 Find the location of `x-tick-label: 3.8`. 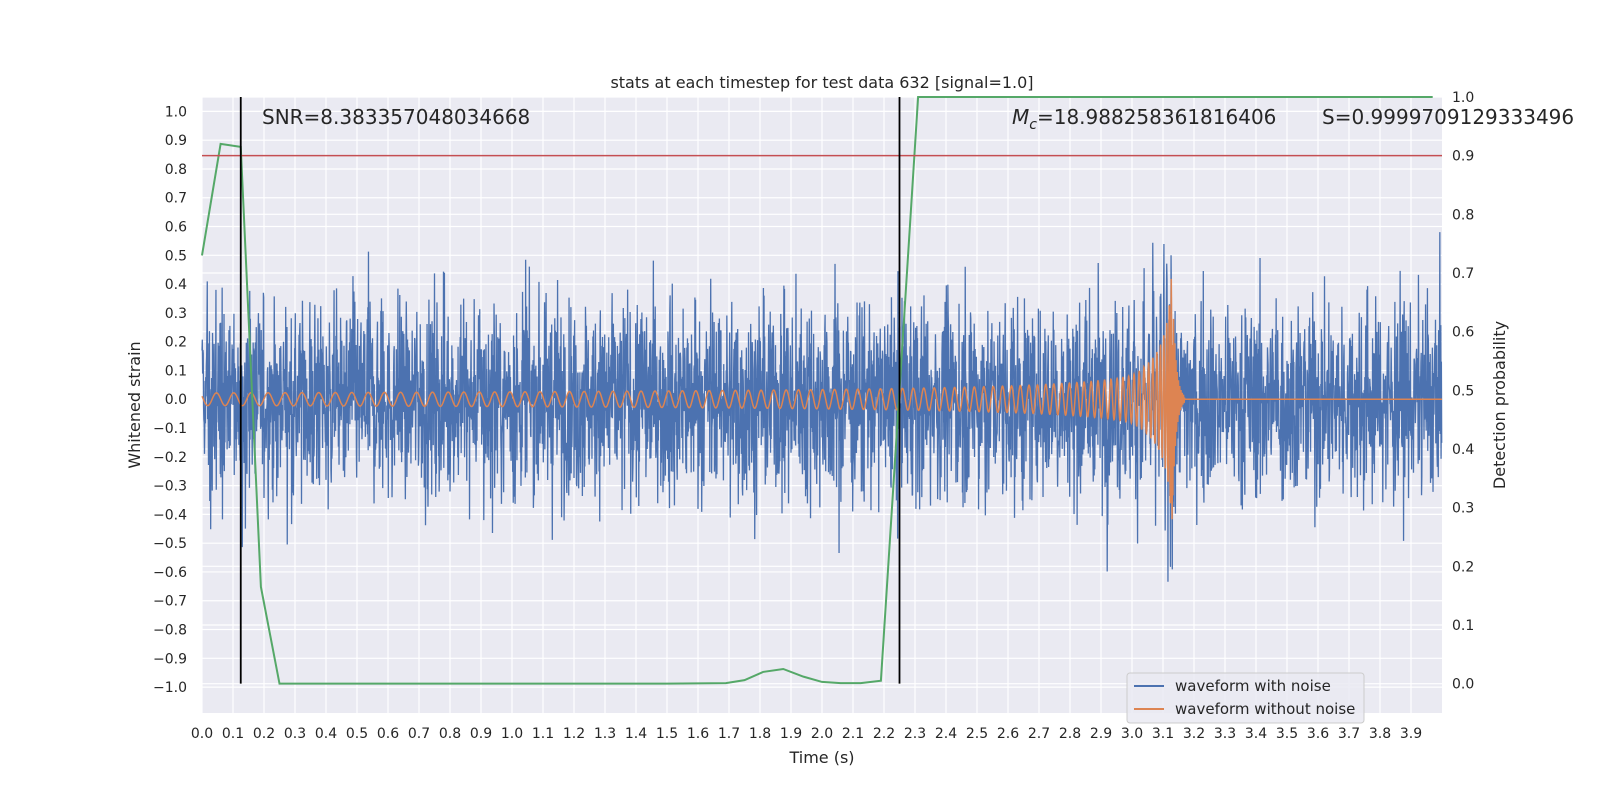

x-tick-label: 3.8 is located at coordinates (1380, 734).